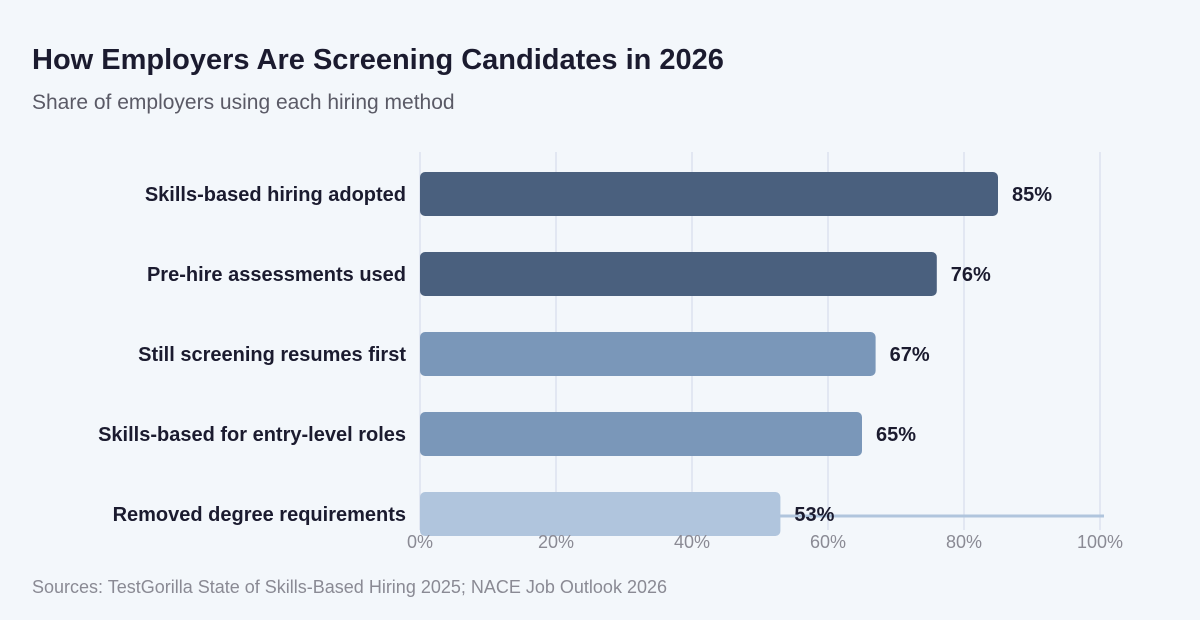  I want to click on category-label: Pre-hire assessments used, so click(276, 275).